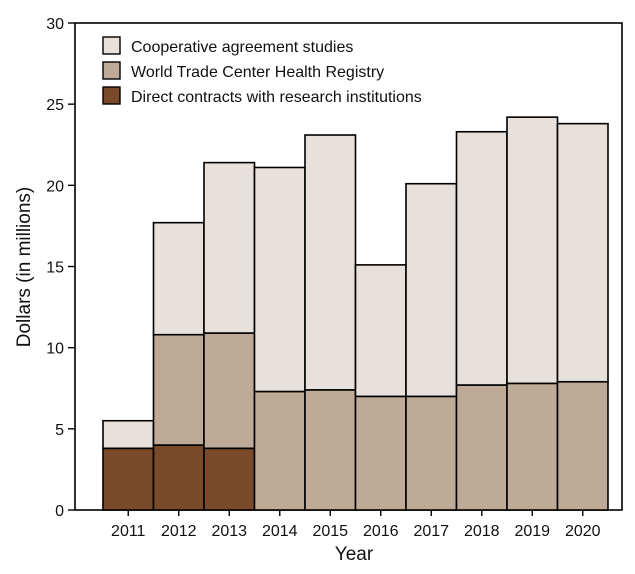 This screenshot has width=635, height=574. Describe the element at coordinates (242, 47) in the screenshot. I see `legend-label: Cooperative agreement studies` at that location.